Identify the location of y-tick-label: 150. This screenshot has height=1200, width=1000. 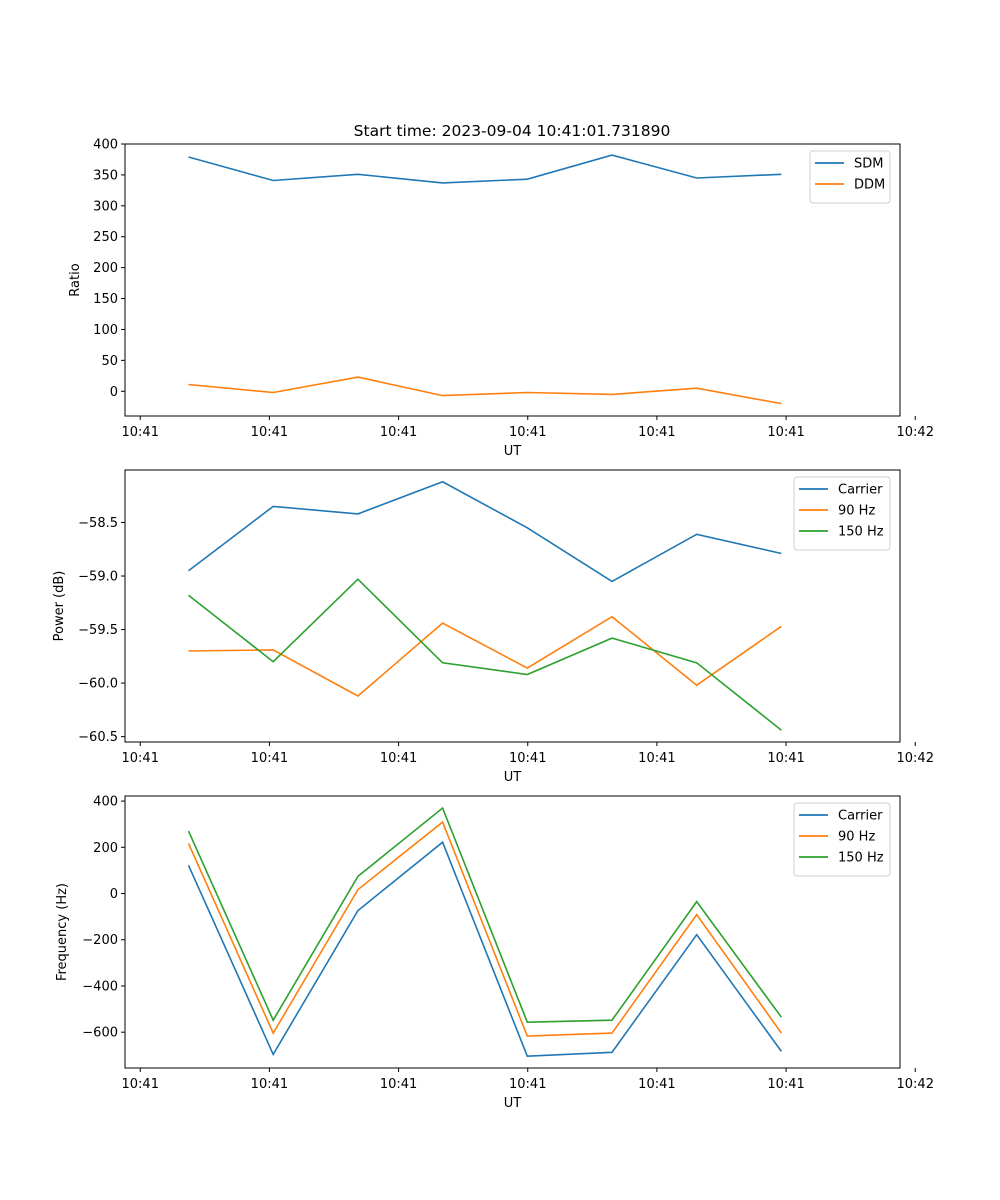
(105, 299).